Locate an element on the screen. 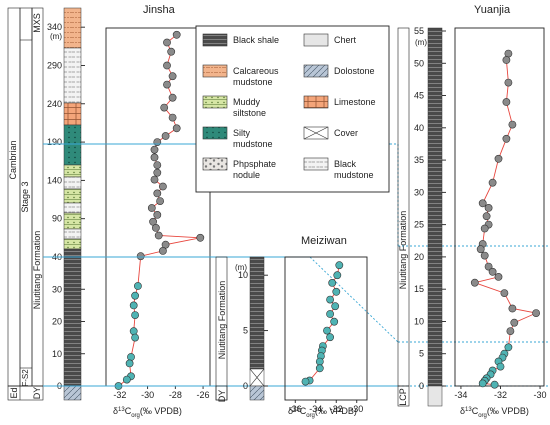  mxs-label: MXS is located at coordinates (37, 23).